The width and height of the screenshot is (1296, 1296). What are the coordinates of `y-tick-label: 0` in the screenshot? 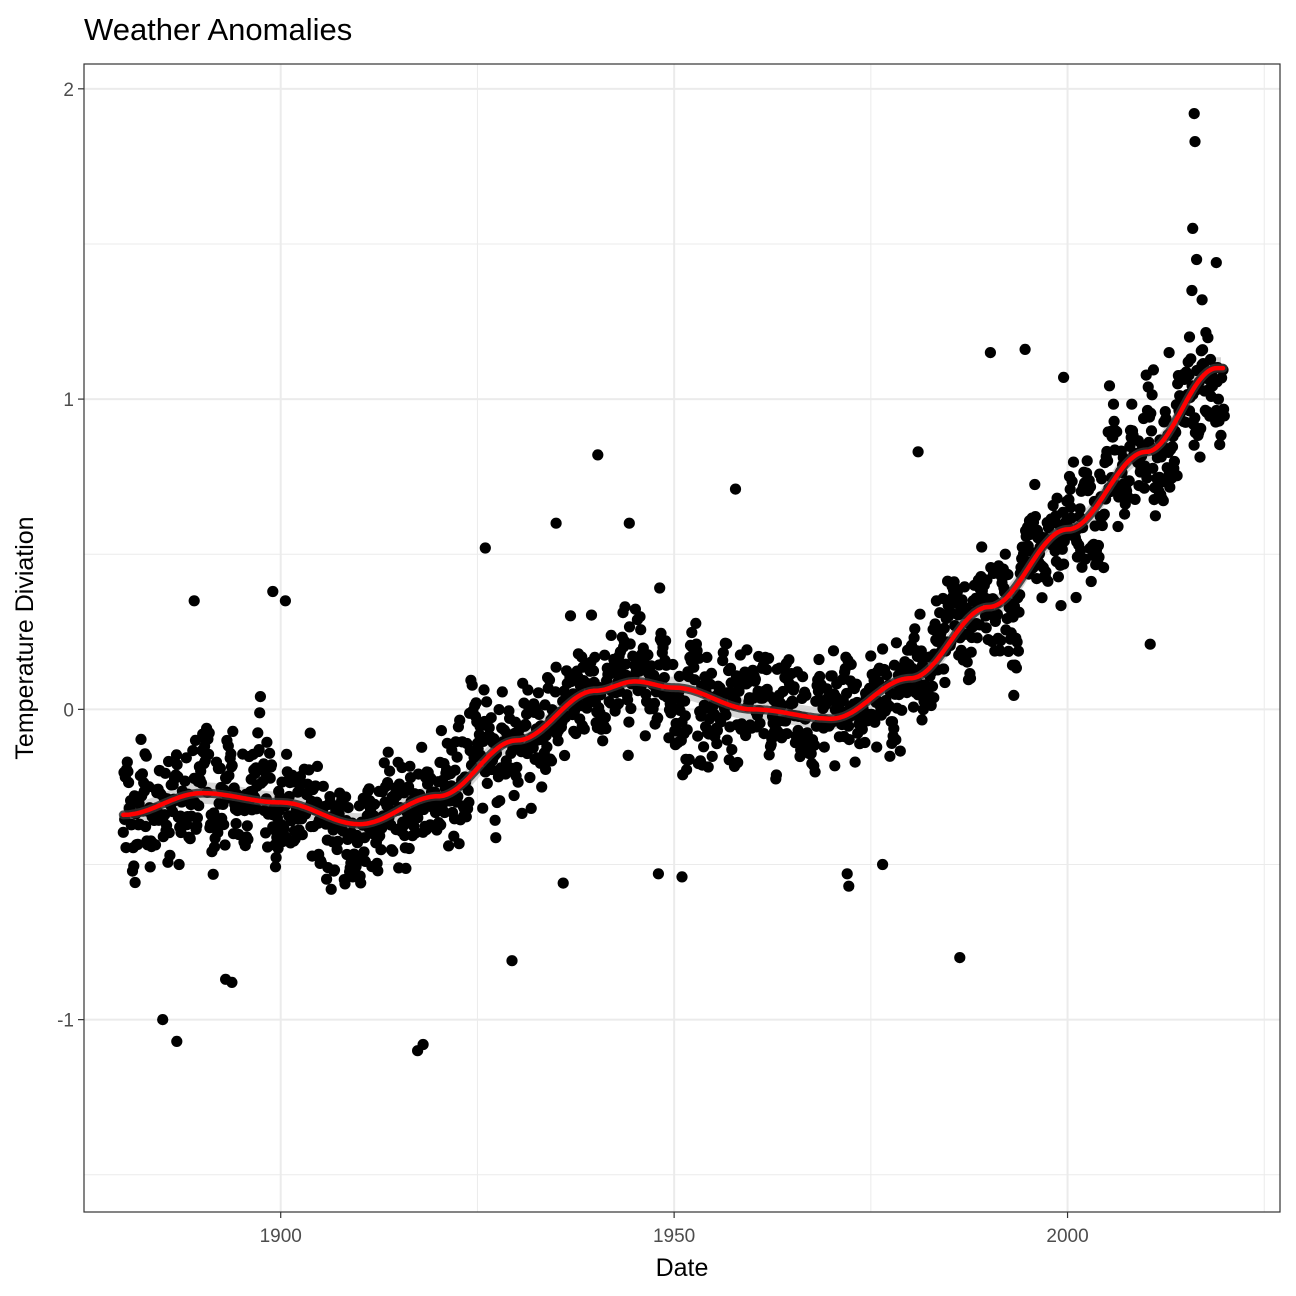 It's located at (68, 710).